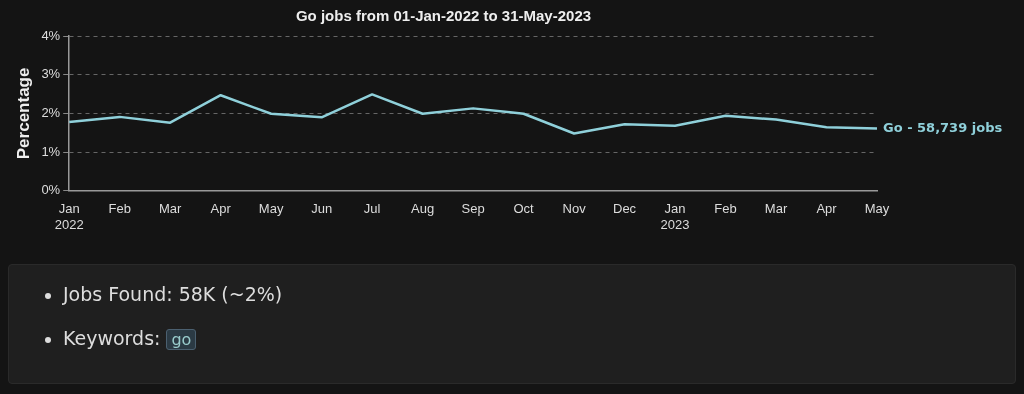 The image size is (1024, 394). I want to click on y-tick-label: 0%, so click(51, 190).